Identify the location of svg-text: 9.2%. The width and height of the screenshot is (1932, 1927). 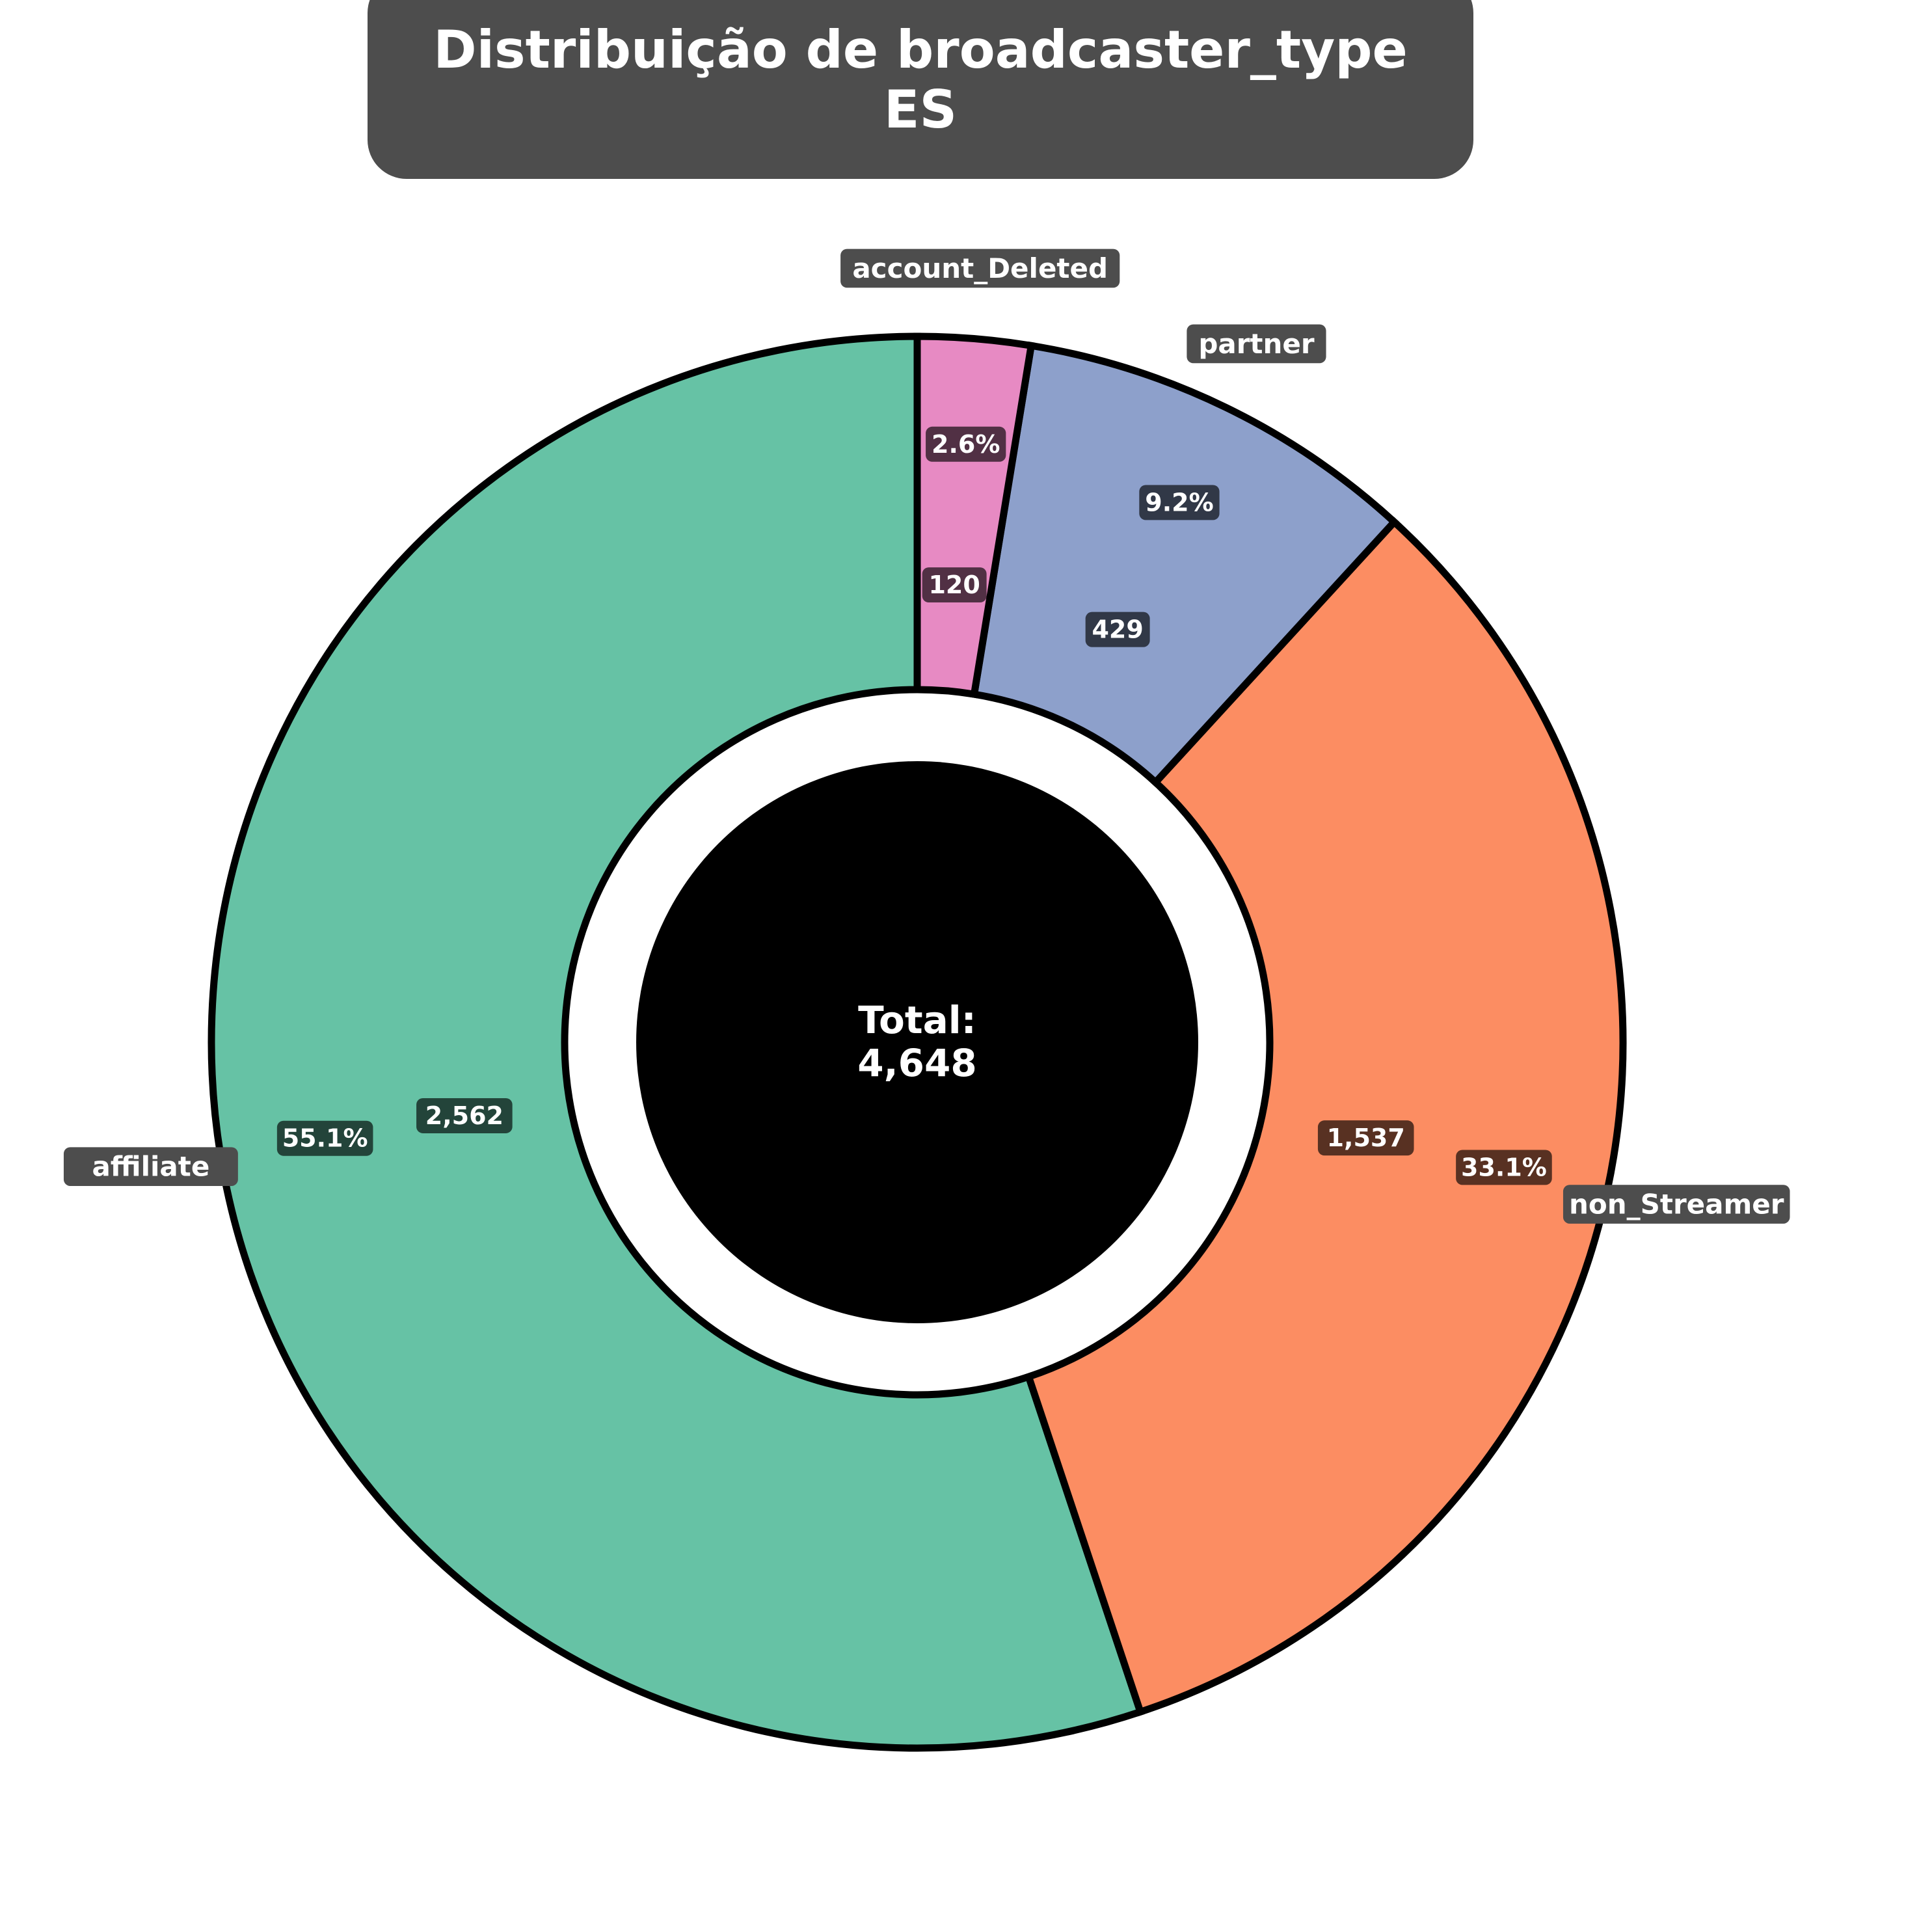
(1179, 502).